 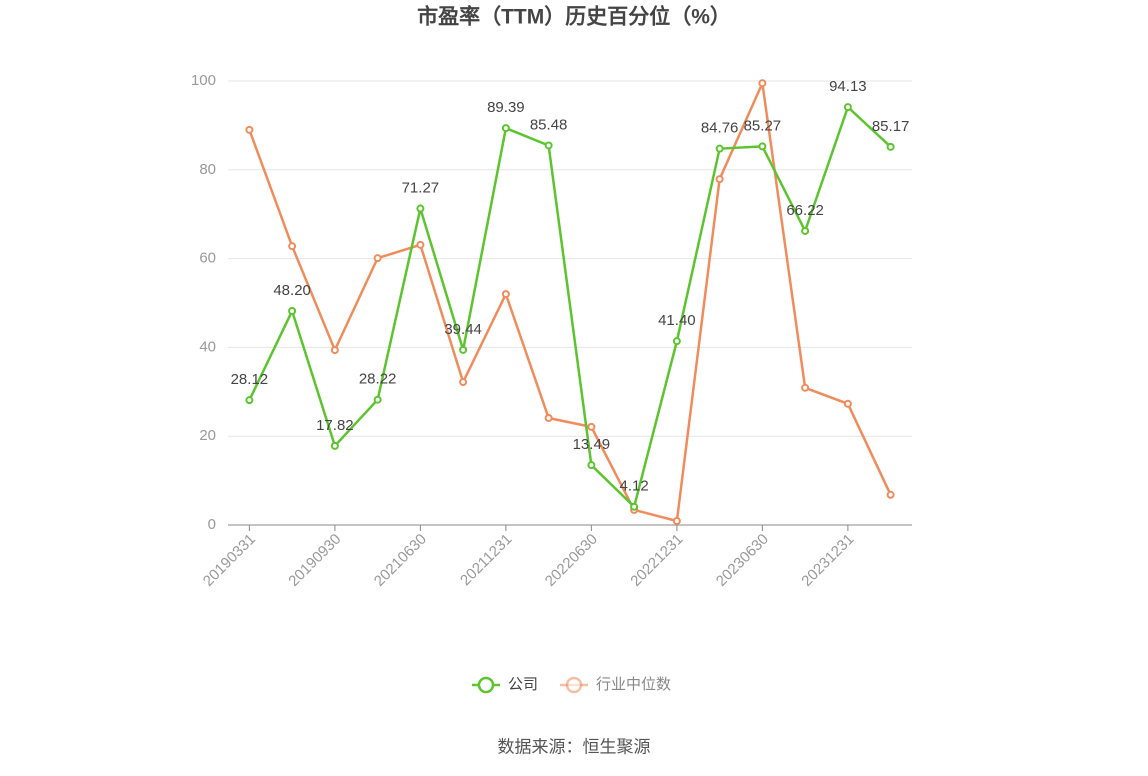 I want to click on data-label: 94.13, so click(x=848, y=86).